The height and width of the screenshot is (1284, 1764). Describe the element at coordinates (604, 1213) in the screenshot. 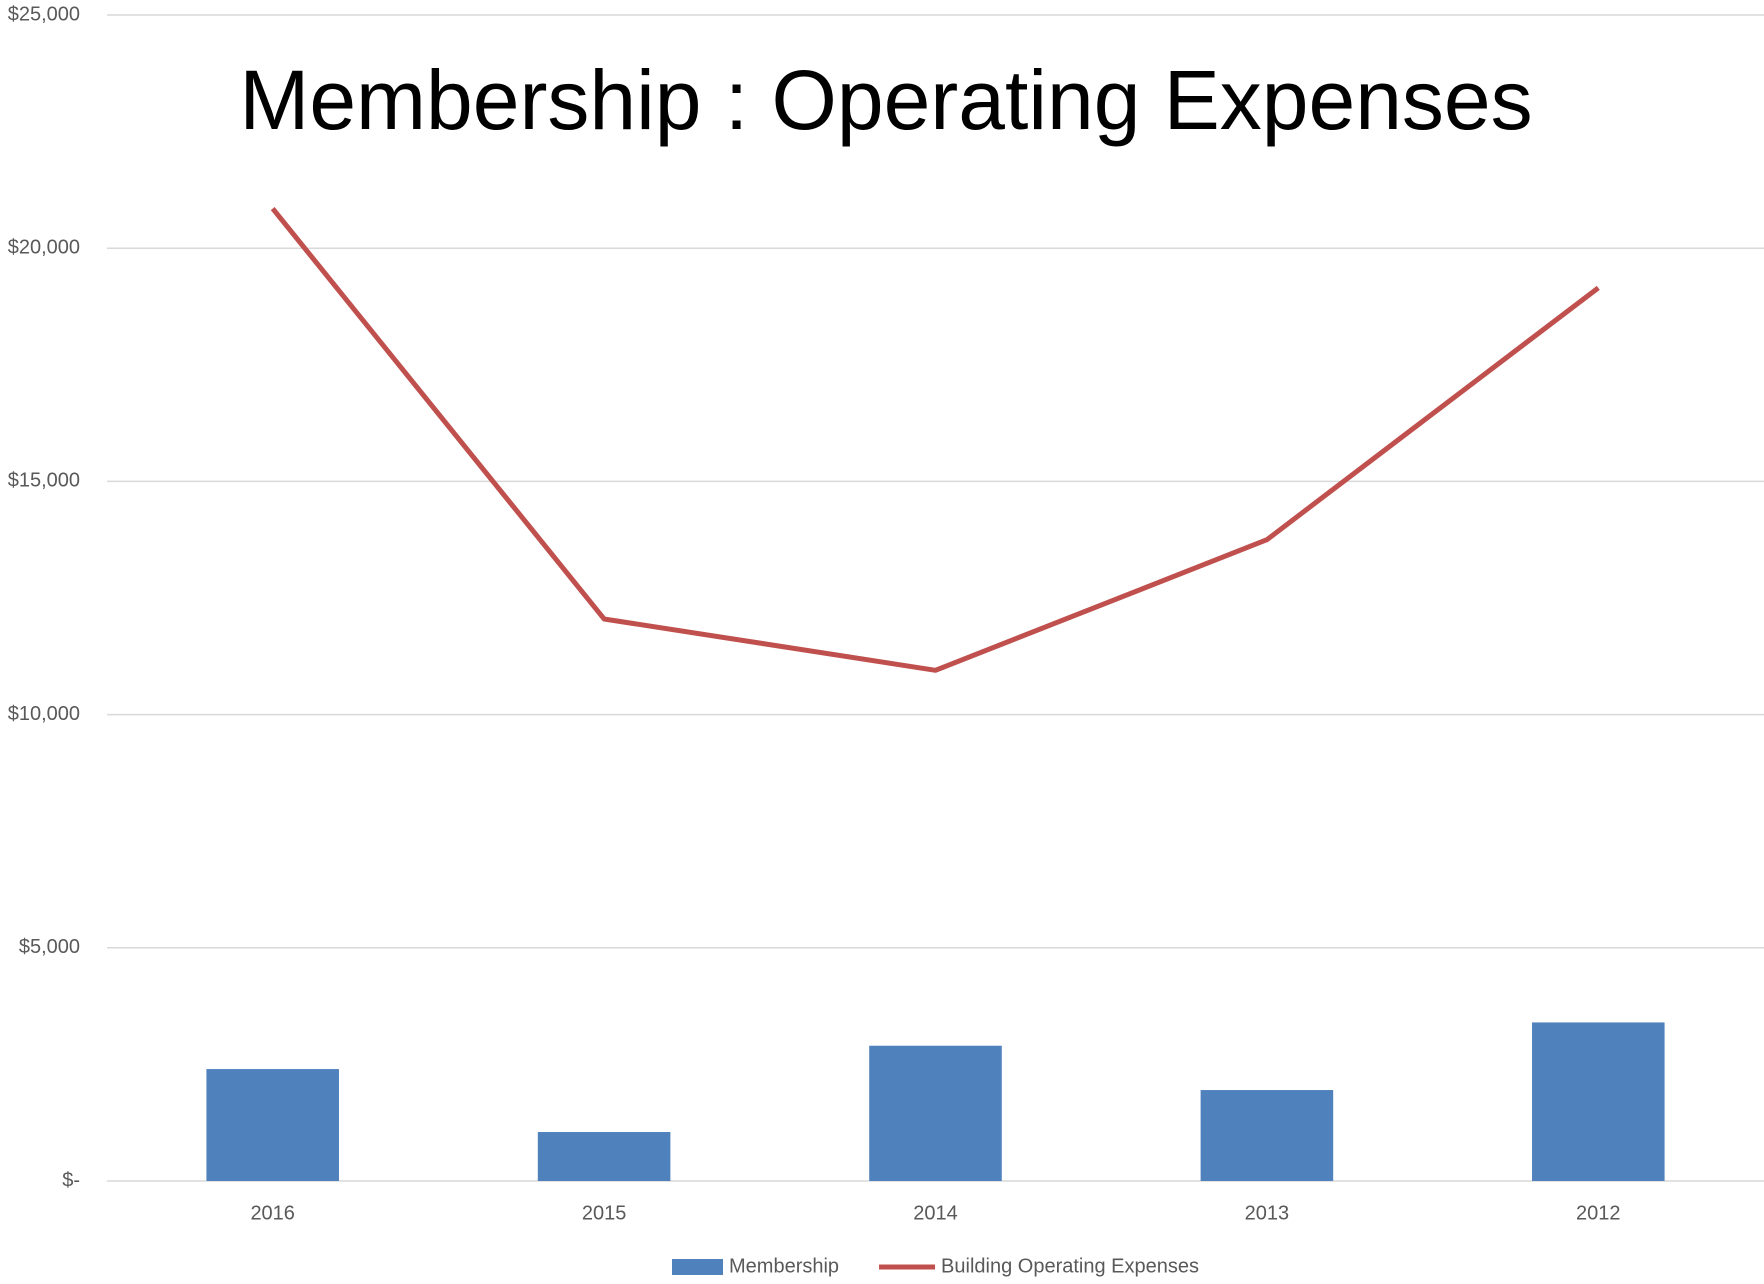

I see `x-tick-label: 2015` at that location.